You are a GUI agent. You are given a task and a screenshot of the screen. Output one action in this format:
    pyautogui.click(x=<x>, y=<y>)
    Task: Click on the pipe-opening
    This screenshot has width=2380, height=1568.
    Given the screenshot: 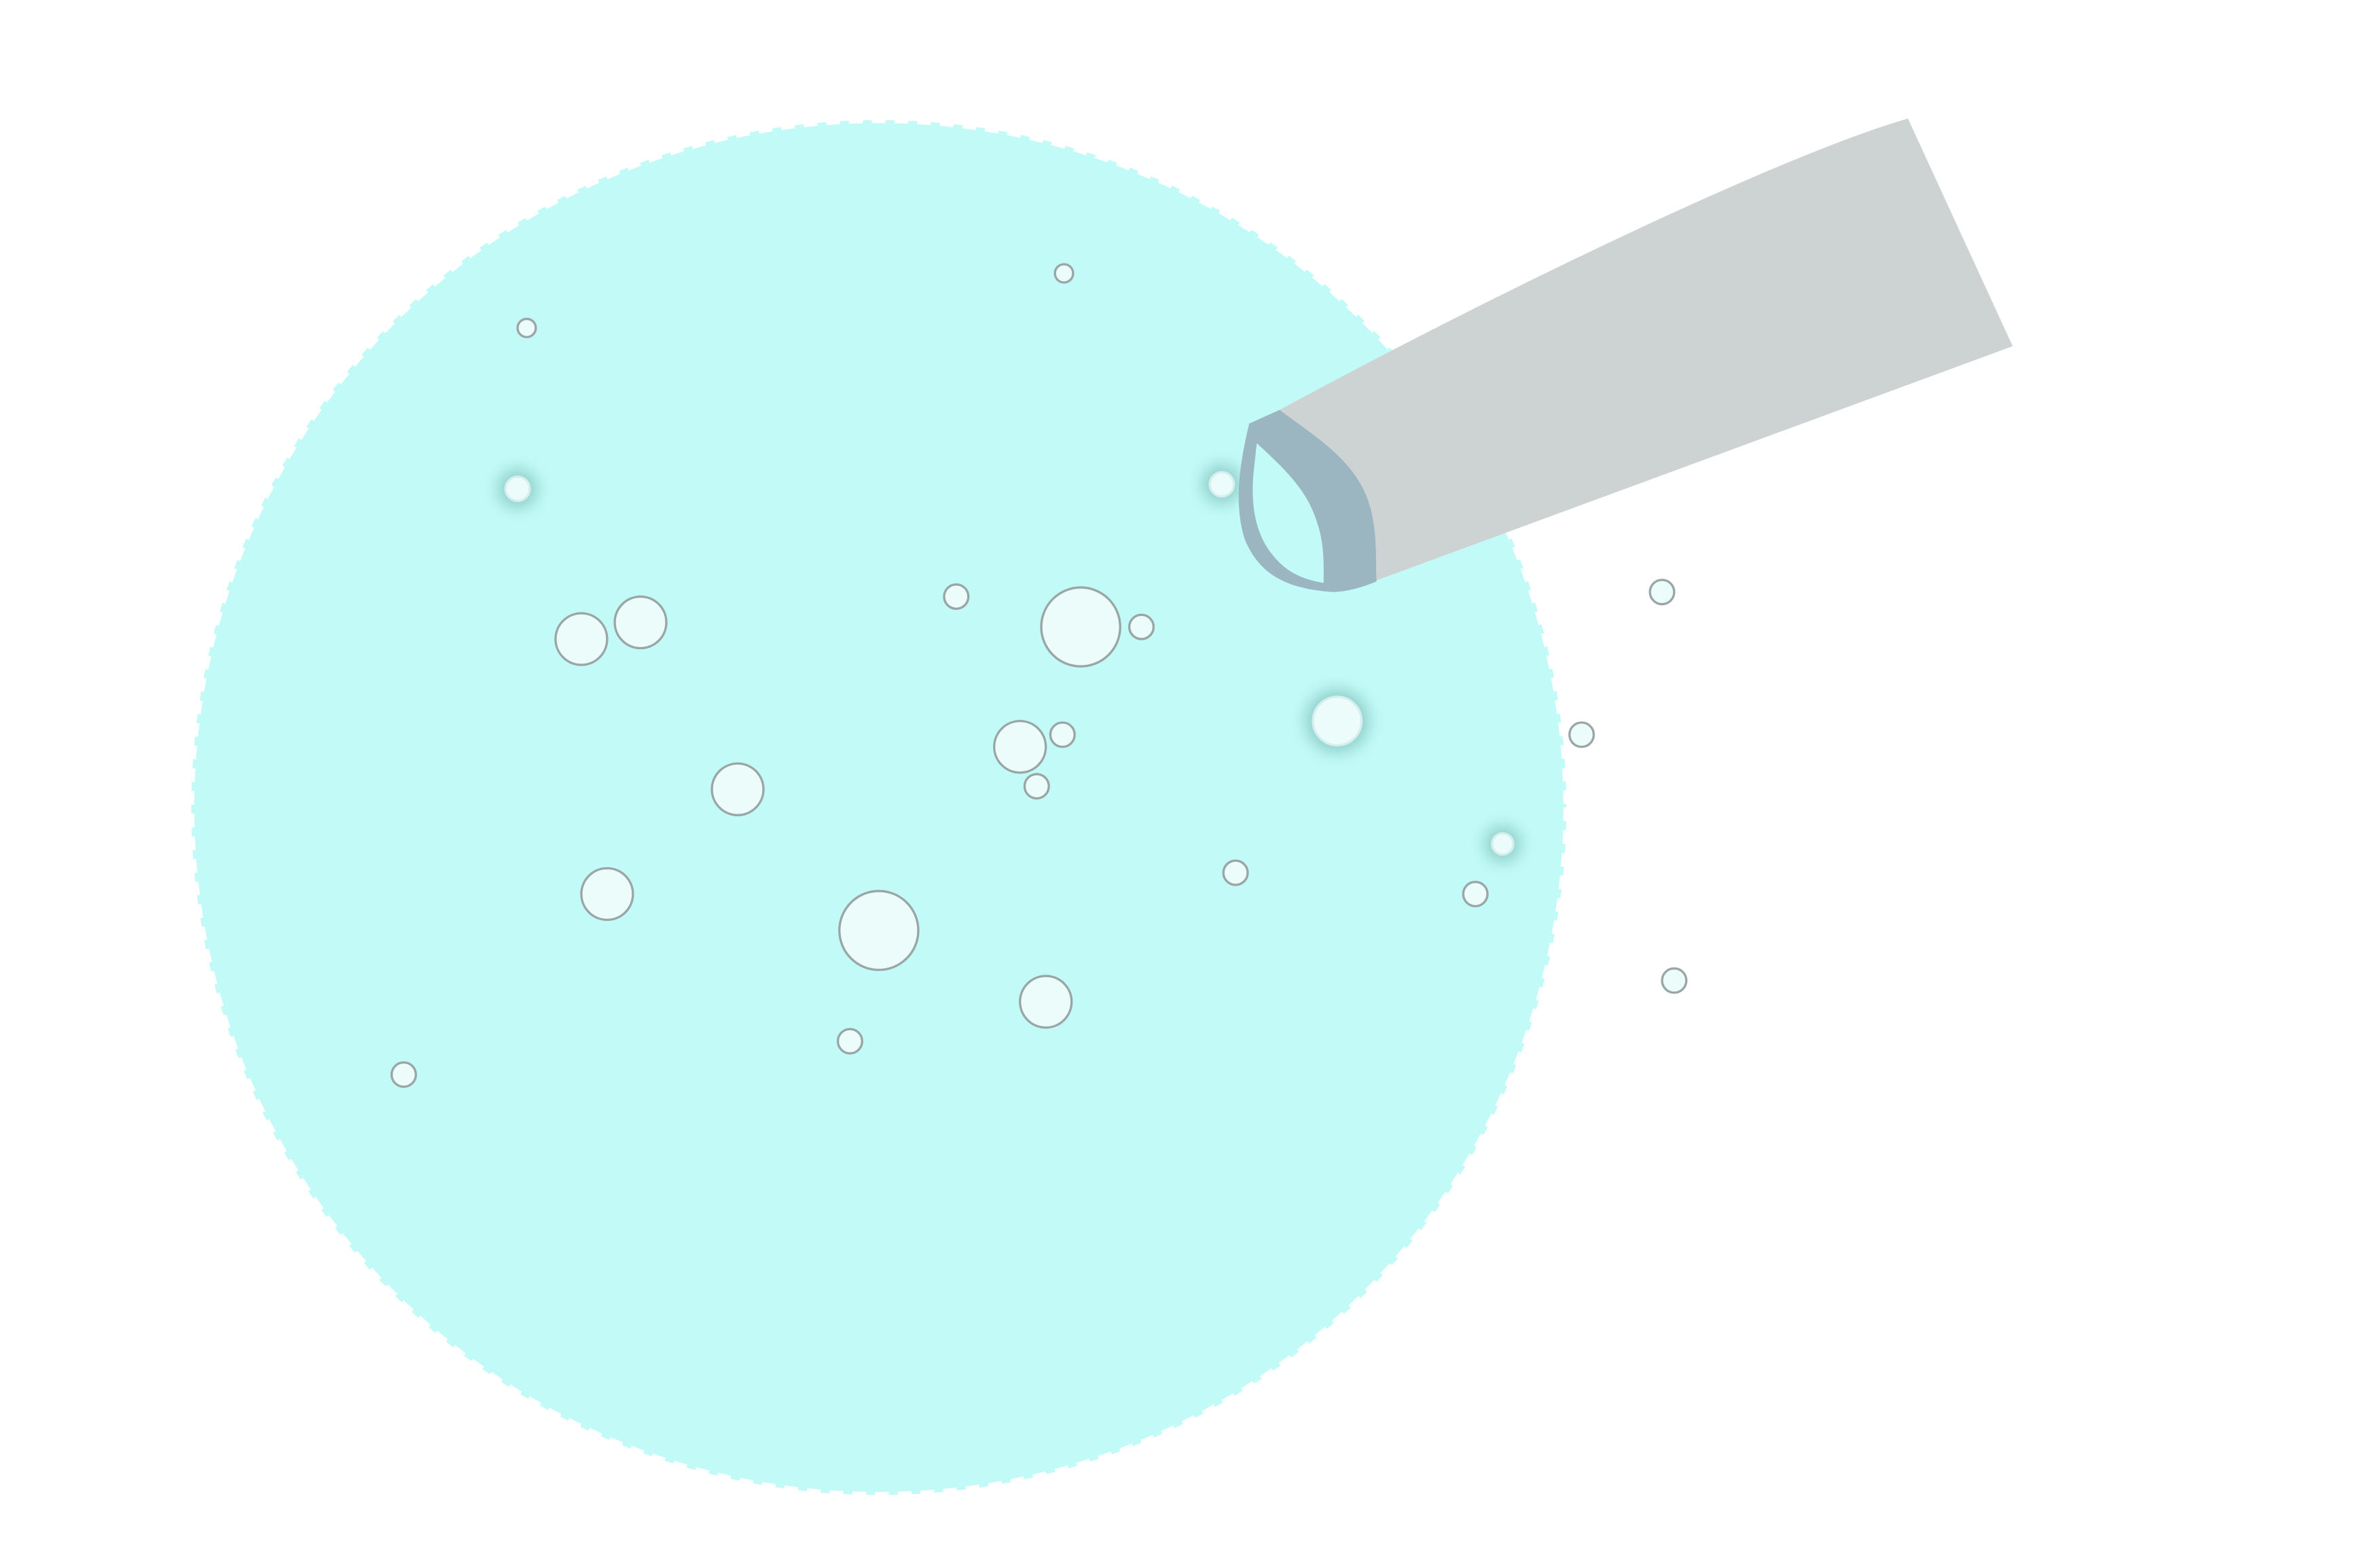 What is the action you would take?
    pyautogui.click(x=1288, y=513)
    